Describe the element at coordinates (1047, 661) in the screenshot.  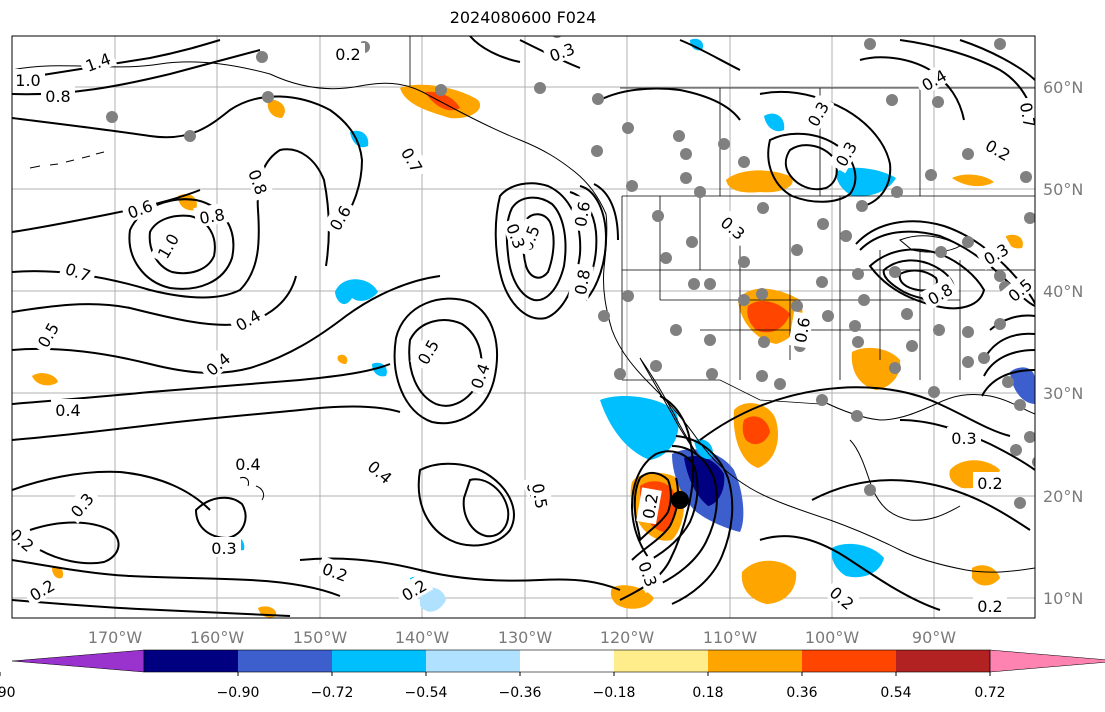
I see `colorbar-extend-high` at that location.